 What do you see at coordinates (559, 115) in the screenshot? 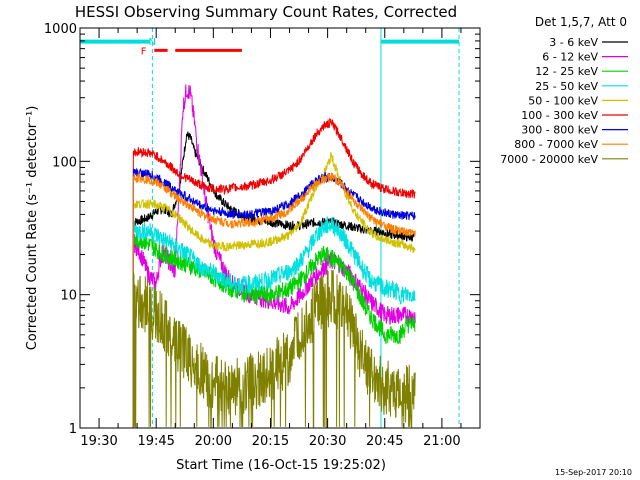
I see `legend-label-5: 100 - 300 keV` at bounding box center [559, 115].